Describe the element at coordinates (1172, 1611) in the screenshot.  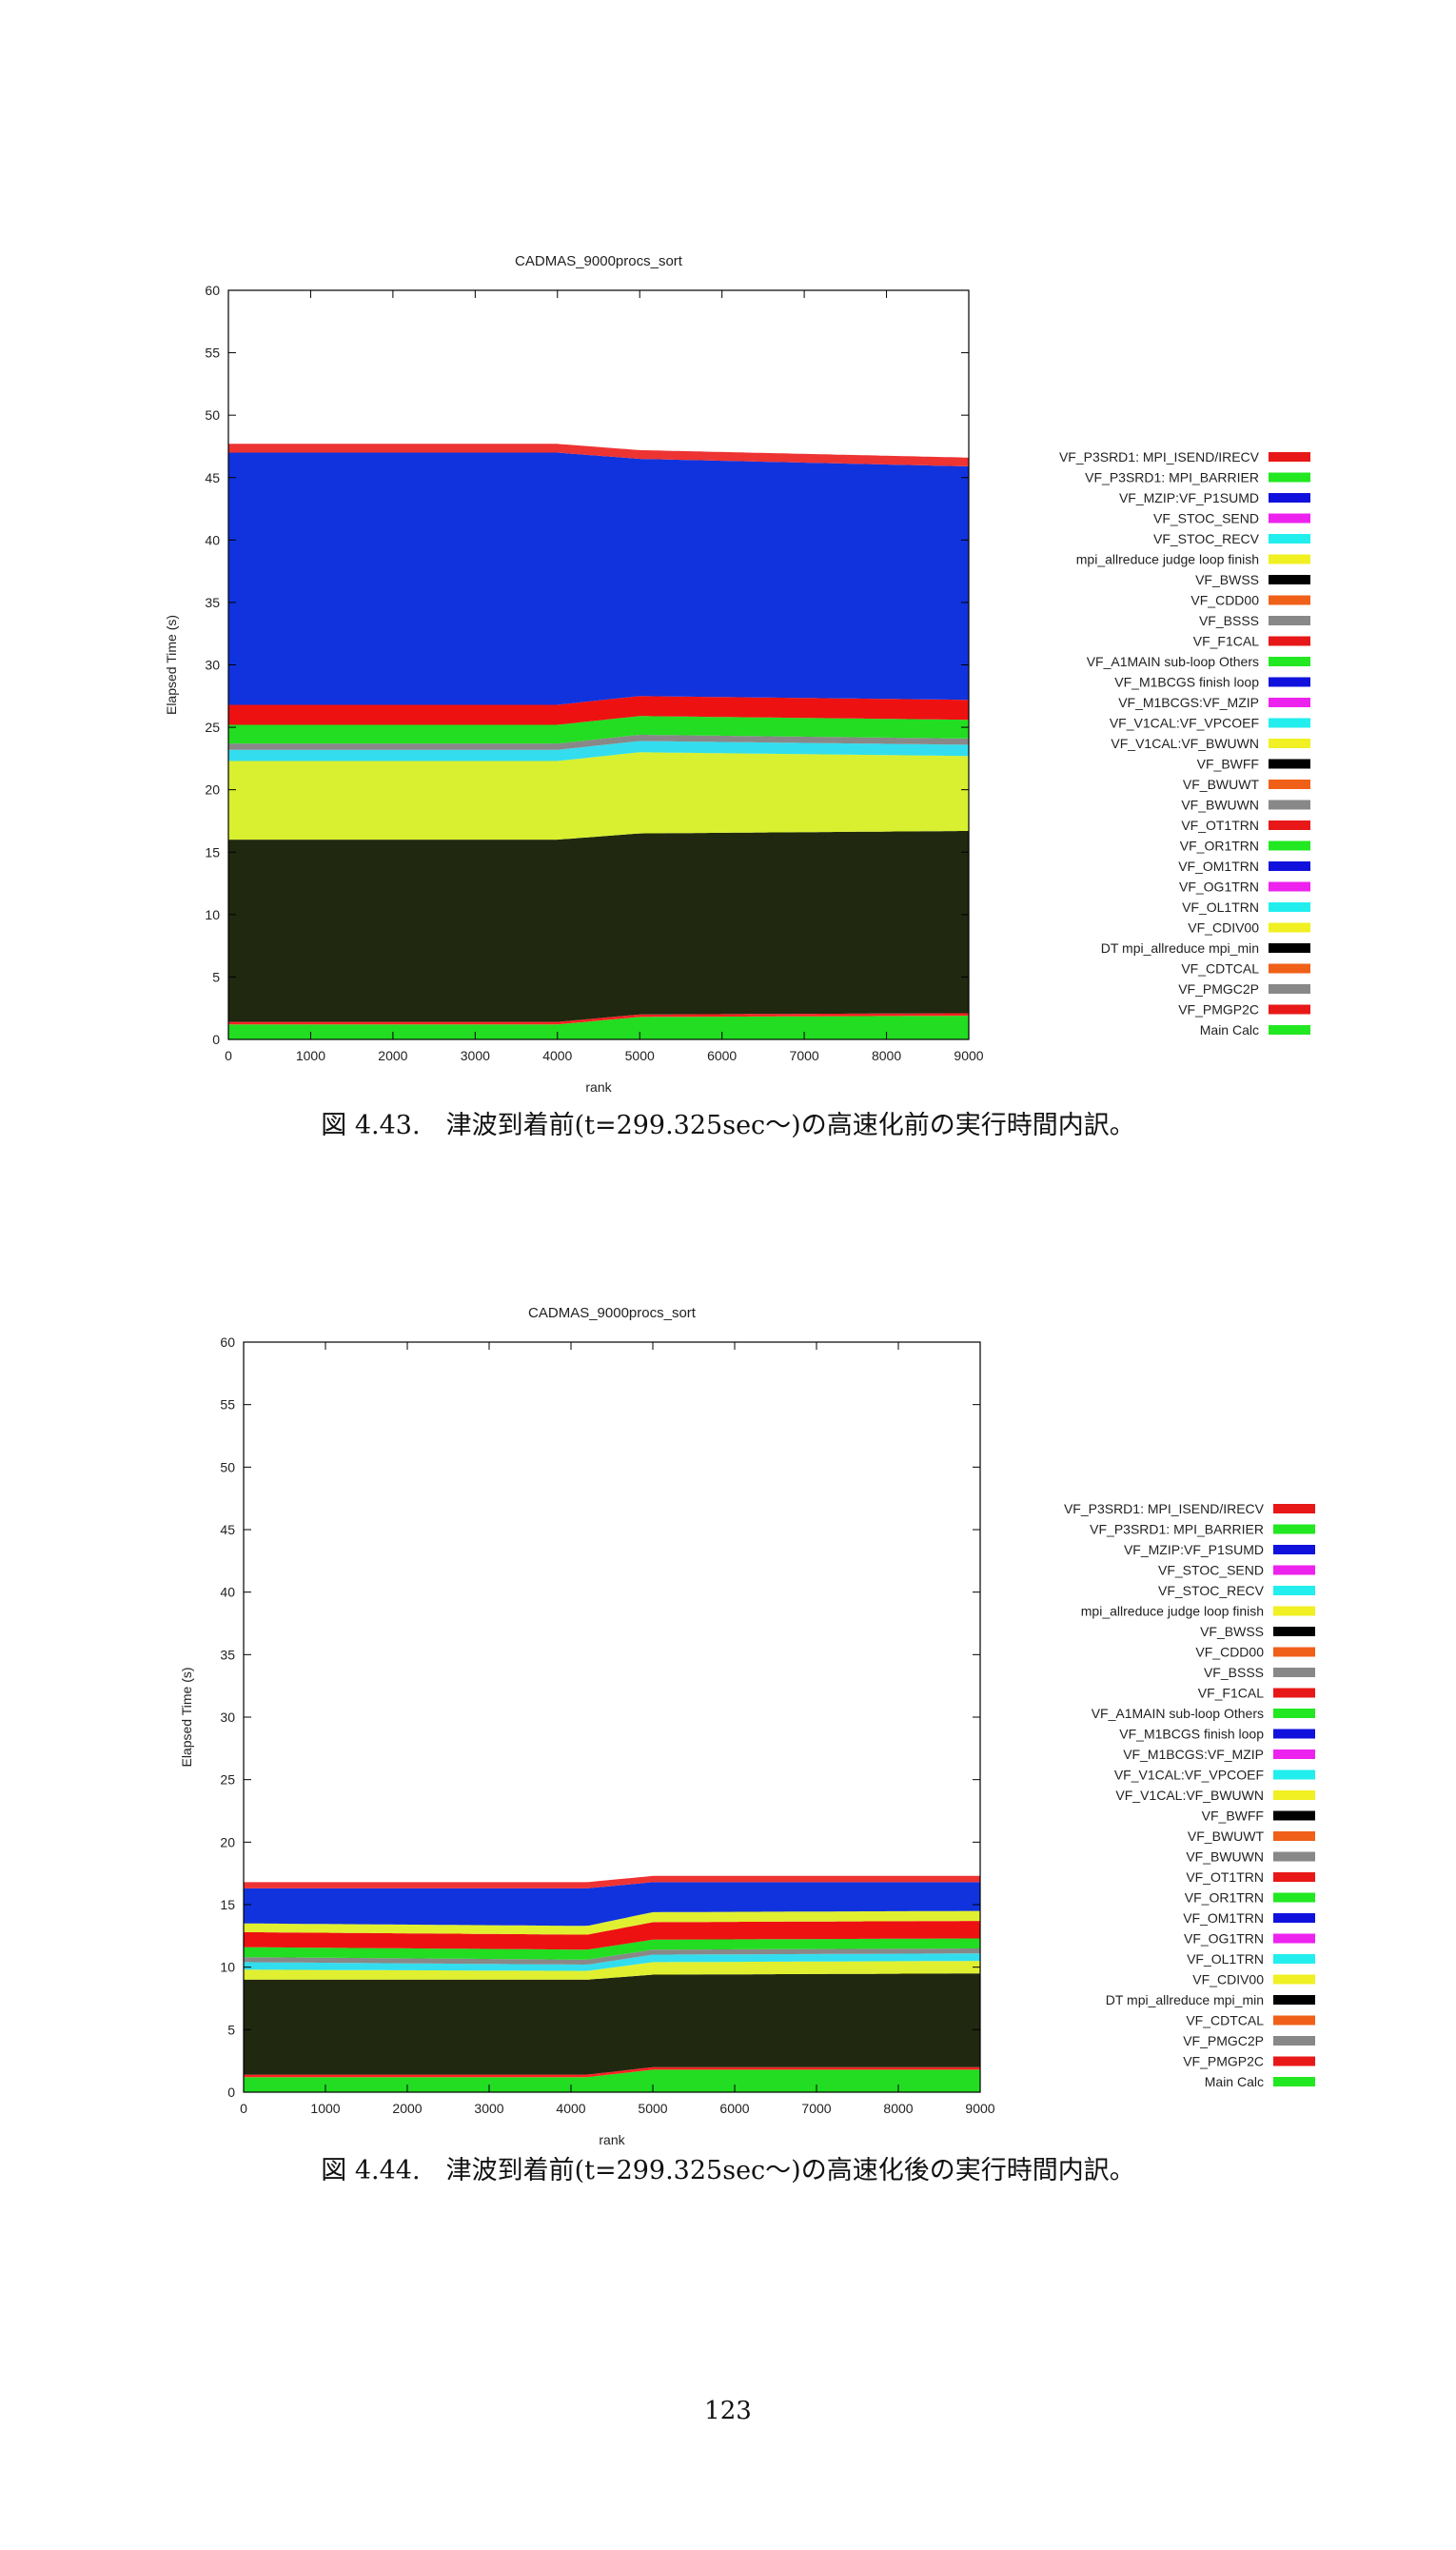
I see `legend-label: mpi_allreduce judge loop finish` at that location.